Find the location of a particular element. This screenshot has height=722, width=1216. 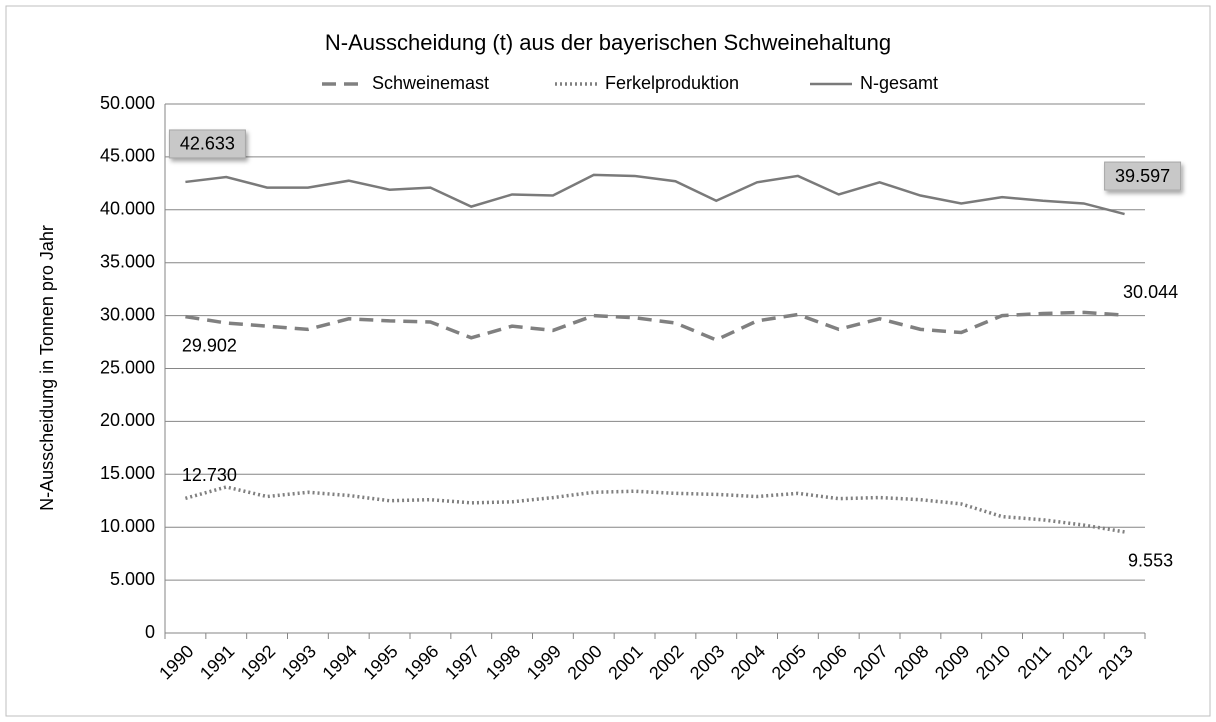

data-label-text: 39.597 is located at coordinates (1142, 176).